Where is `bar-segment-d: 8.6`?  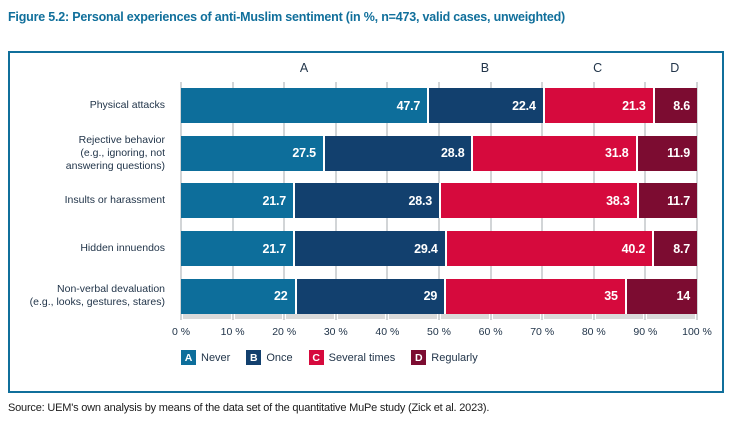 bar-segment-d: 8.6 is located at coordinates (674, 106).